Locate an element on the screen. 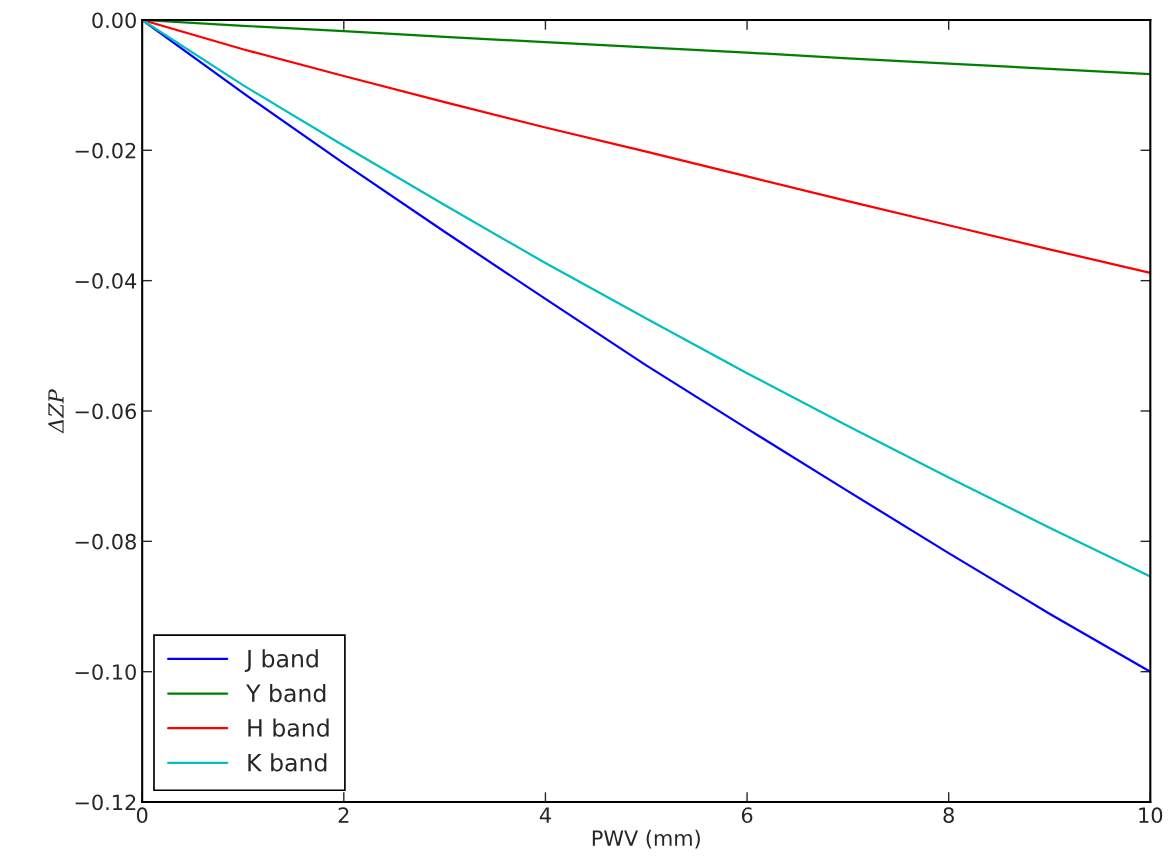 This screenshot has width=1175, height=868. y-tick-label: −0.08 is located at coordinates (105, 541).